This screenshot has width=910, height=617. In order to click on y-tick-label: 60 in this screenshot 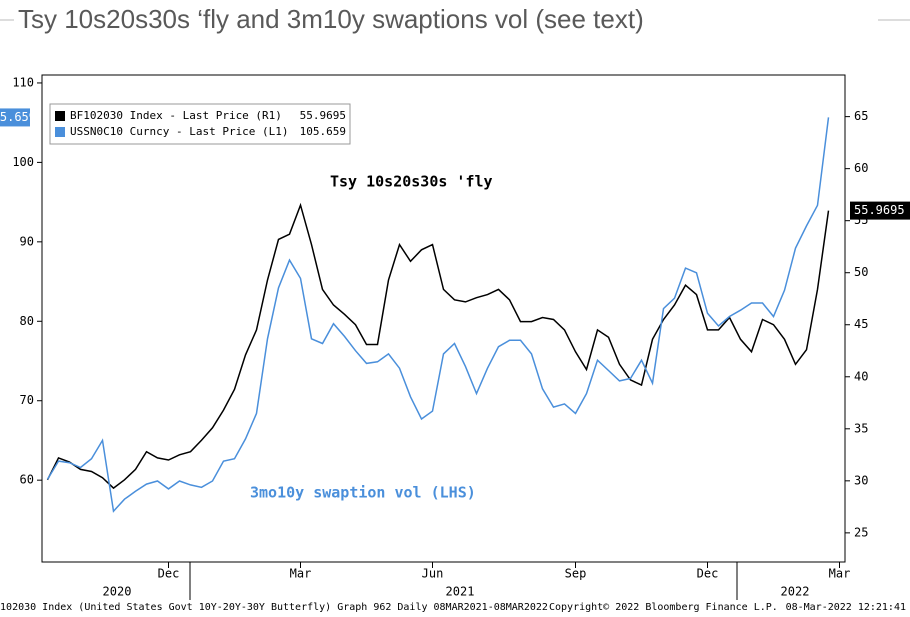, I will do `click(27, 480)`.